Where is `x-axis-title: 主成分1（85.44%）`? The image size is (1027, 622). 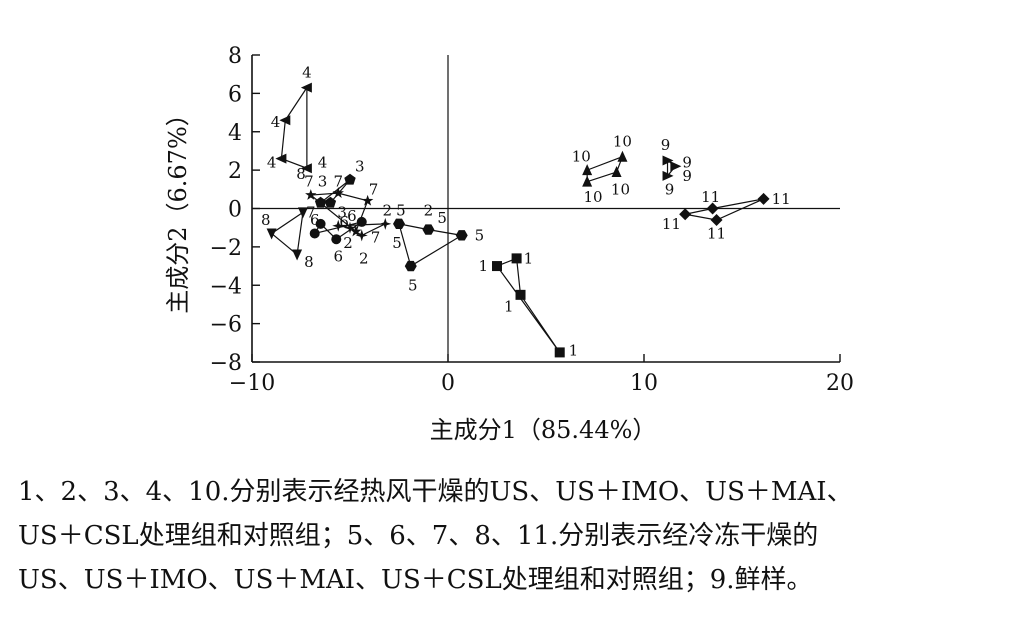
x-axis-title: 主成分1（85.44%） is located at coordinates (543, 430).